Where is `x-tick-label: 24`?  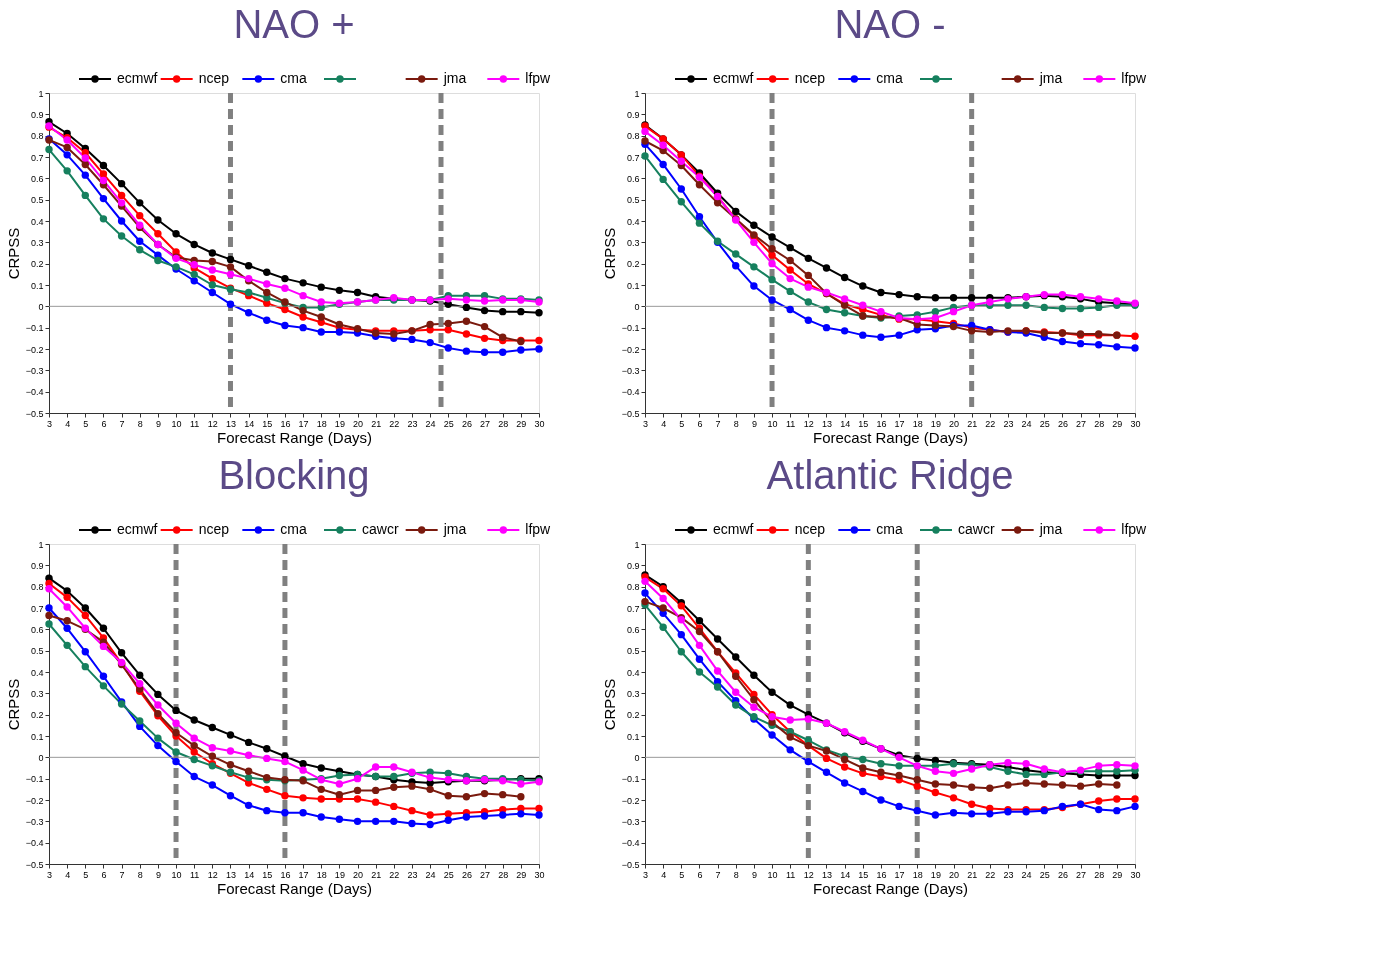 x-tick-label: 24 is located at coordinates (1026, 423).